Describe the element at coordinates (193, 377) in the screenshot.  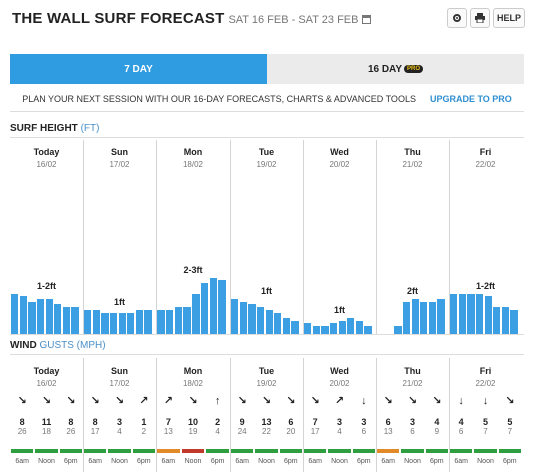
I see `day-header: Mon 18/02` at that location.